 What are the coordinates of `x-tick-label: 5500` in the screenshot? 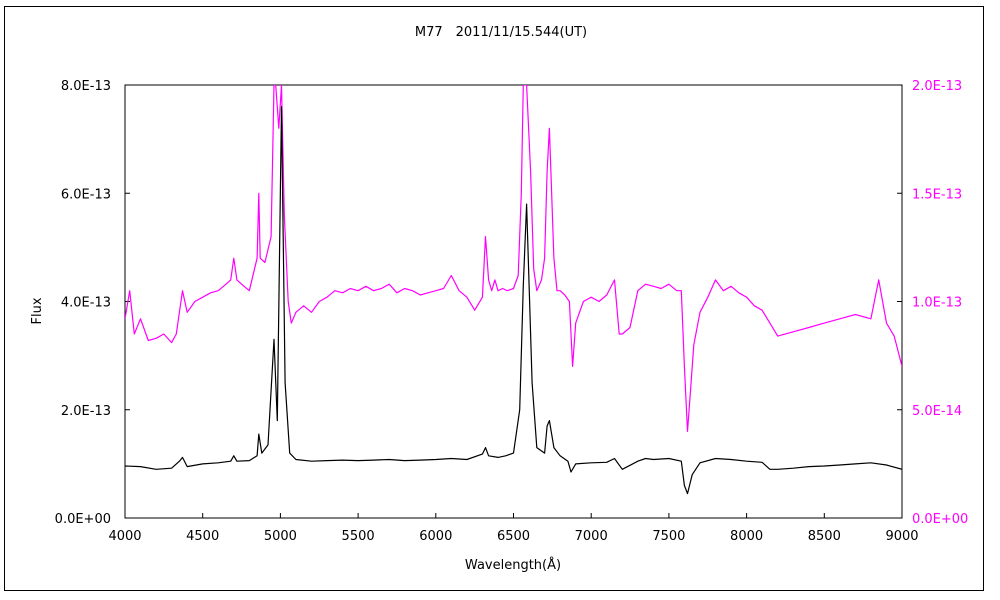 It's located at (358, 536).